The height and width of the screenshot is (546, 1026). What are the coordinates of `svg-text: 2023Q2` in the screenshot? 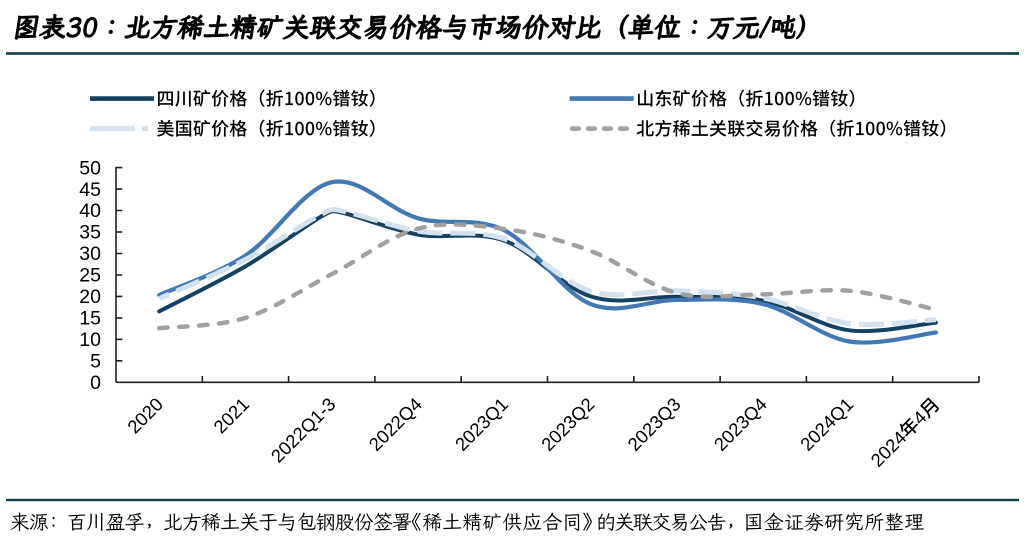 It's located at (567, 423).